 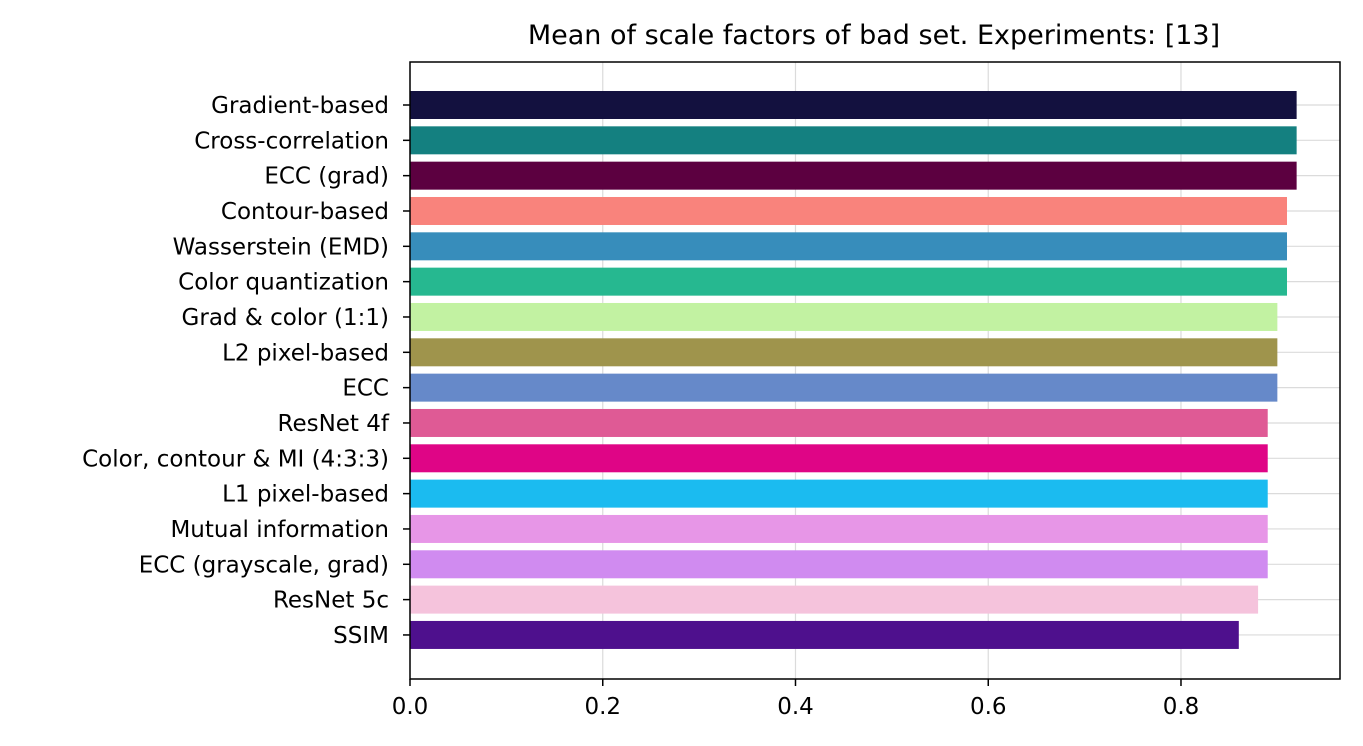 I want to click on y-tick-label: Gradient-based, so click(x=300, y=106).